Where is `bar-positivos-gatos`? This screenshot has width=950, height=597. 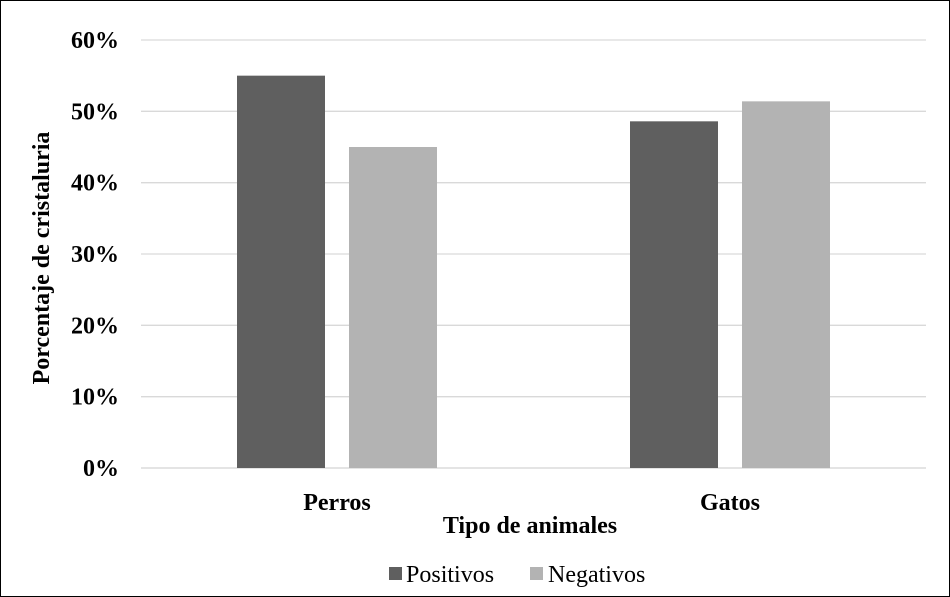 bar-positivos-gatos is located at coordinates (674, 294).